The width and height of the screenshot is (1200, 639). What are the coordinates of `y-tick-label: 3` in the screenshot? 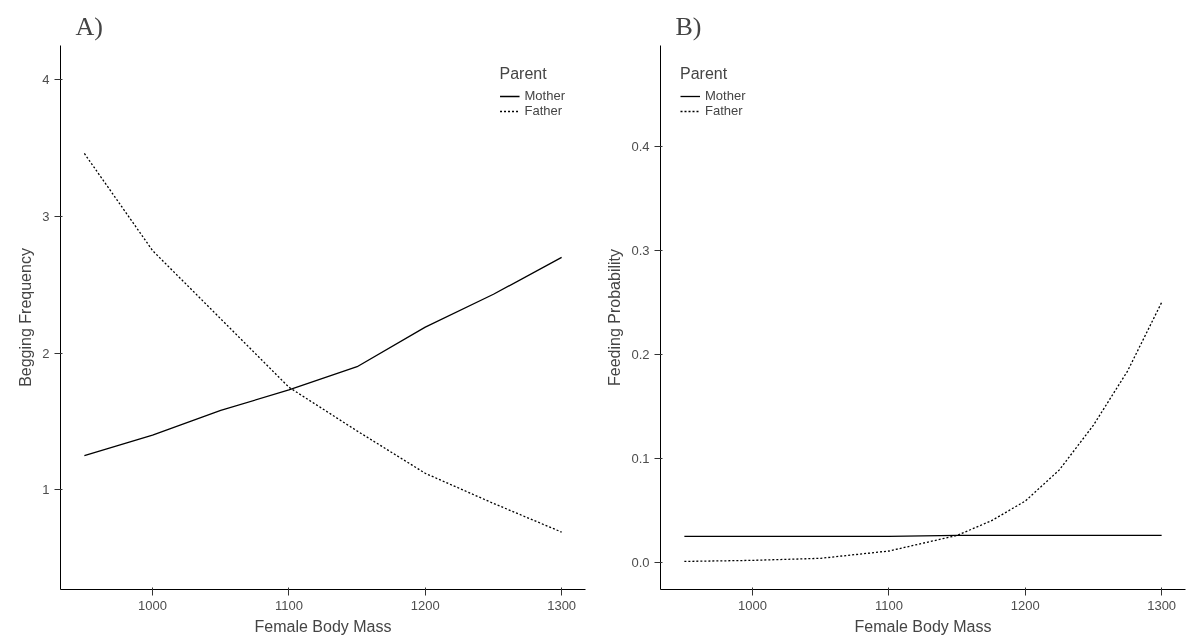 It's located at (46, 216).